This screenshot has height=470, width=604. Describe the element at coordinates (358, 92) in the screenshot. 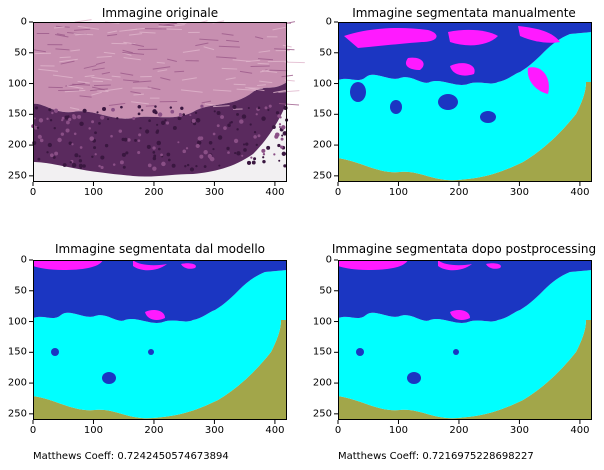

I see `dermal-island` at that location.